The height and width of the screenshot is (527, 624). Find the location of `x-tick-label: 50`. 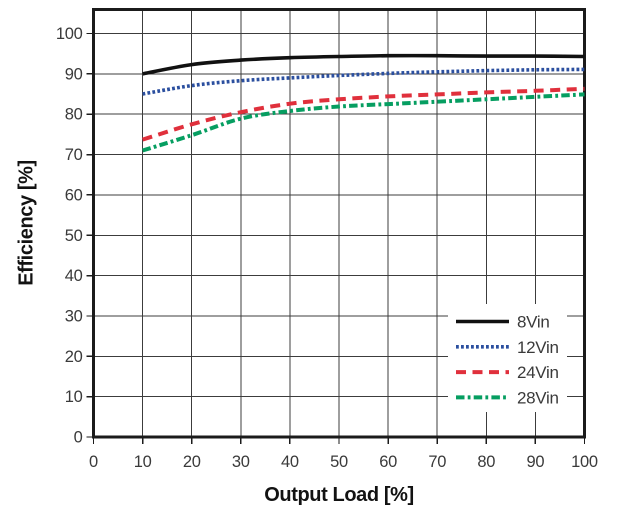

x-tick-label: 50 is located at coordinates (339, 462).